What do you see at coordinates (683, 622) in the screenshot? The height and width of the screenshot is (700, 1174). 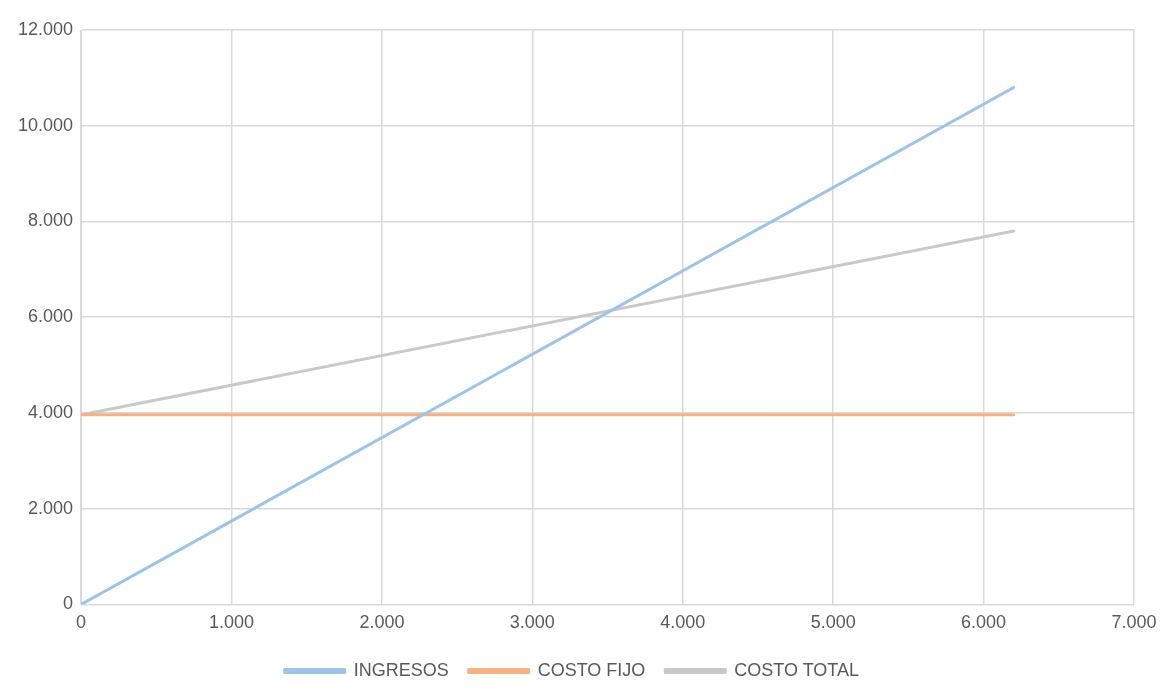 I see `x-tick-label: 4.000` at bounding box center [683, 622].